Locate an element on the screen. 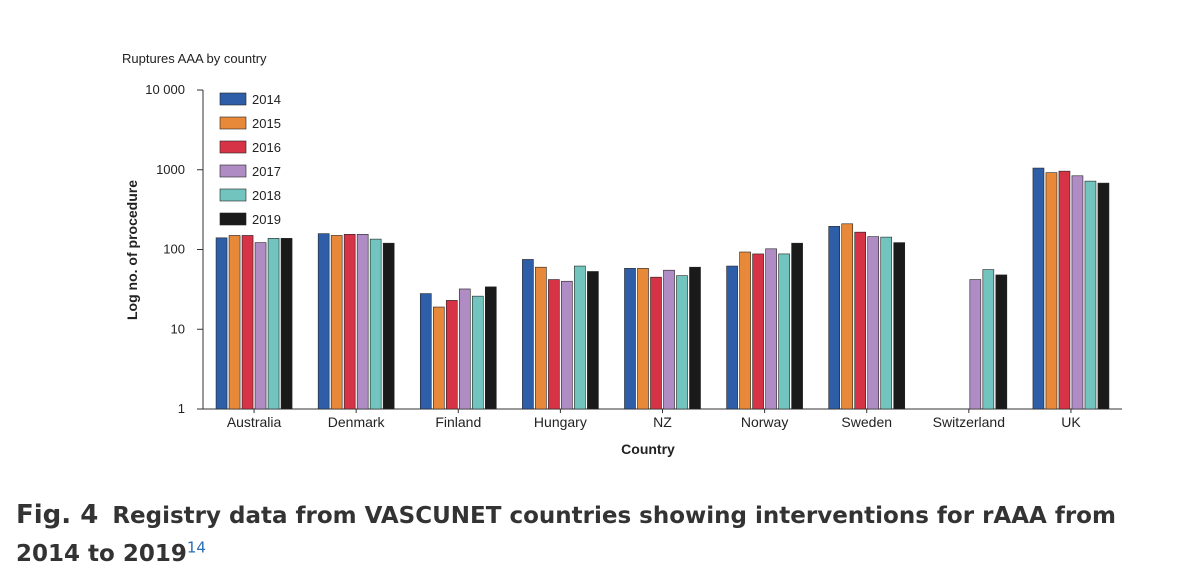  legend-swatch-2016 is located at coordinates (233, 147).